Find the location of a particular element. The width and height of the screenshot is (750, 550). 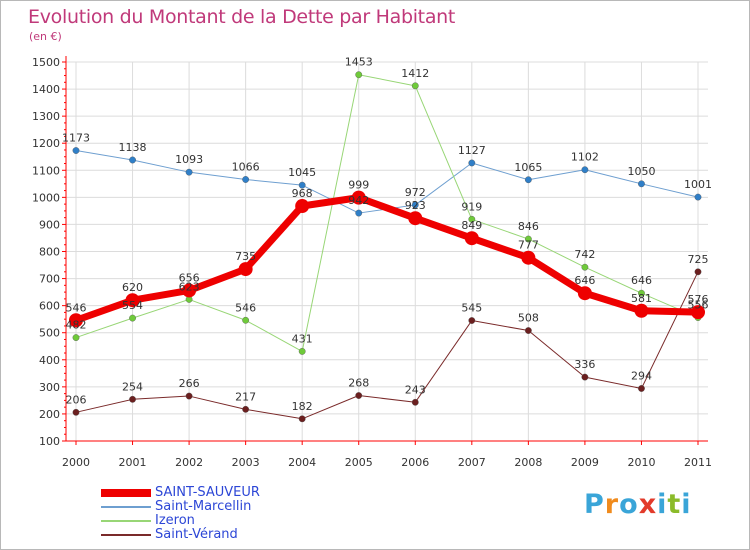

y-tick-label: 1100 is located at coordinates (46, 170).